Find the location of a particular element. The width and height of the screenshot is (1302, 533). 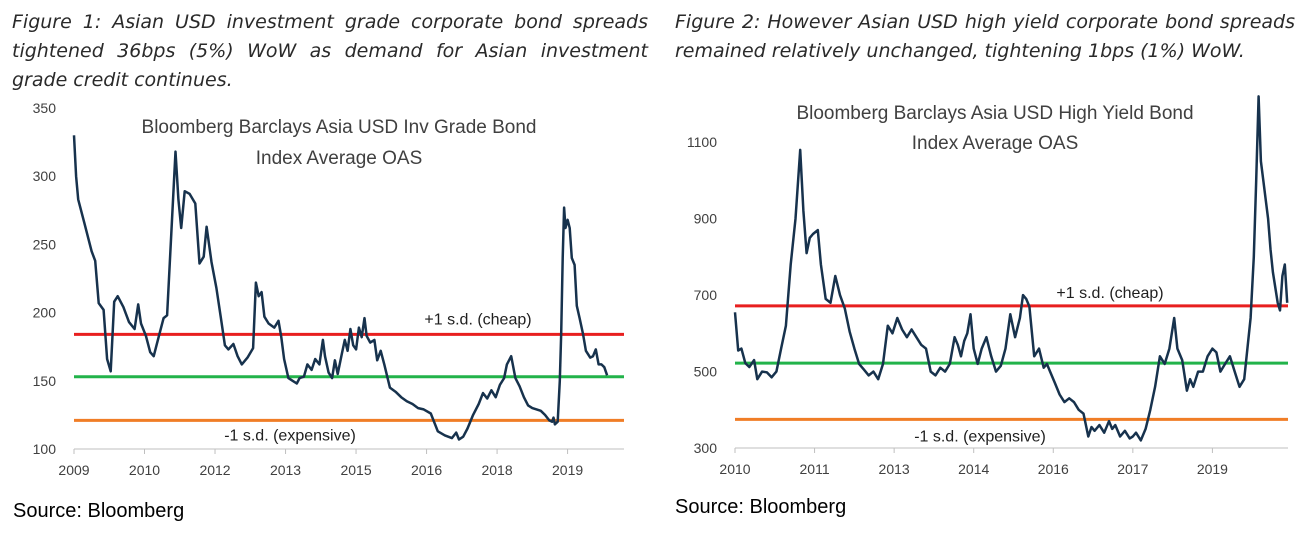

x-tick-label: 2015 is located at coordinates (355, 470).